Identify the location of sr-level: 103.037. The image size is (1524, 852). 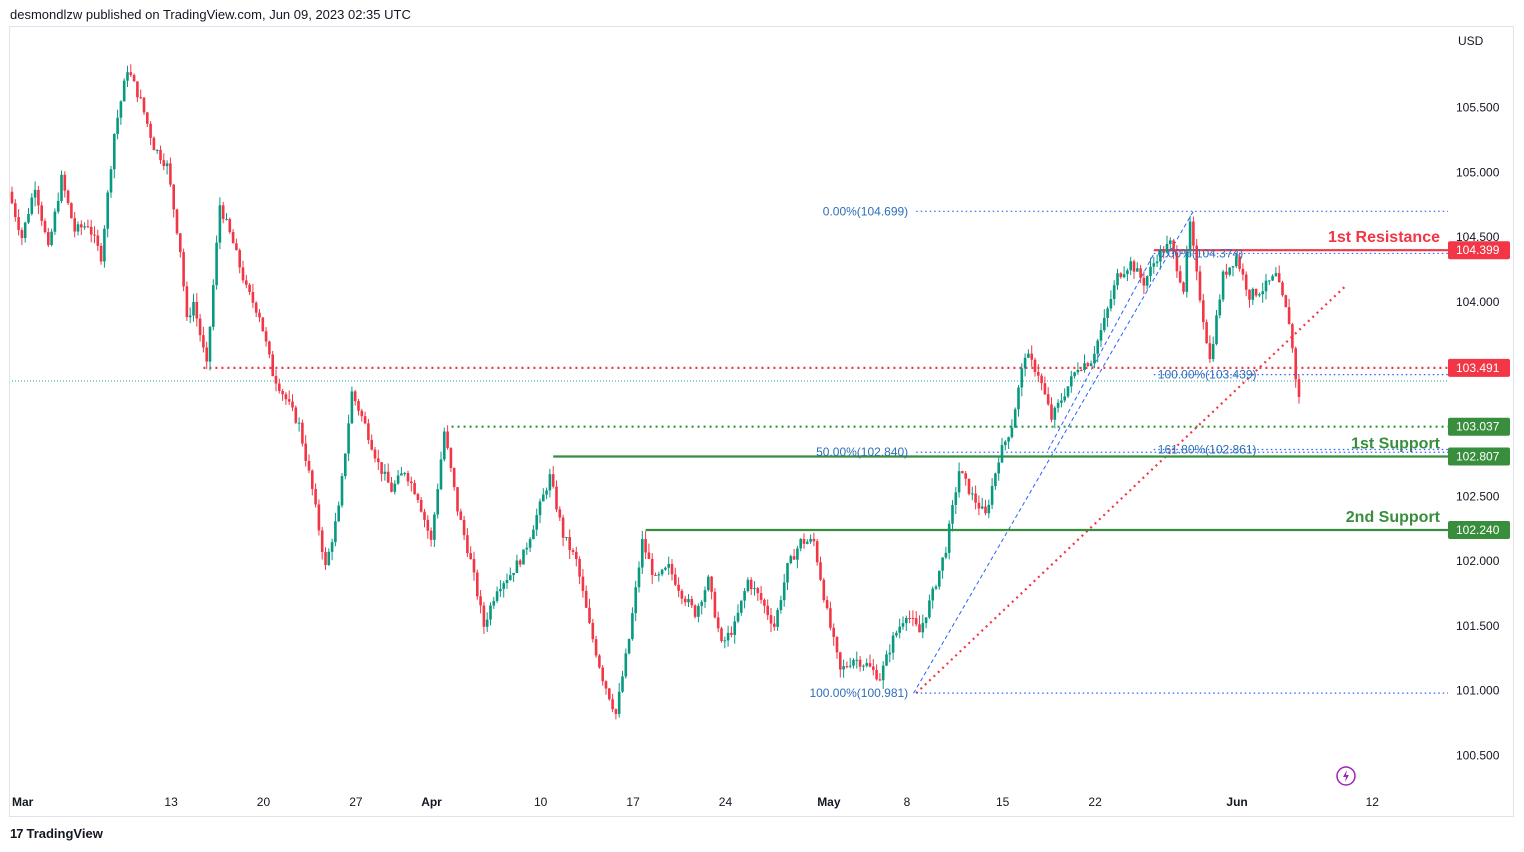
(980, 426).